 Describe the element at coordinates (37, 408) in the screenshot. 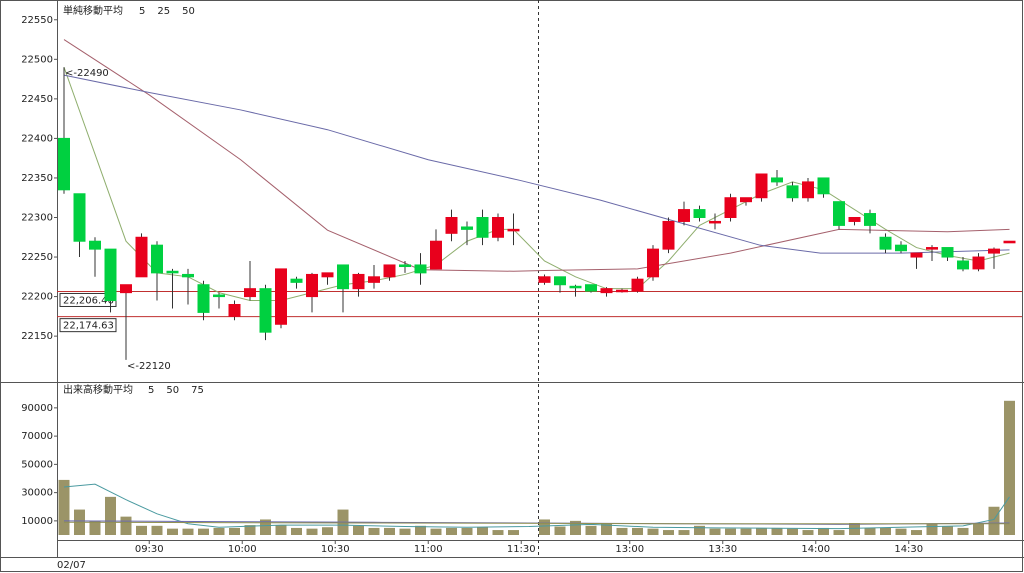

I see `y-tick-label: 90000` at that location.